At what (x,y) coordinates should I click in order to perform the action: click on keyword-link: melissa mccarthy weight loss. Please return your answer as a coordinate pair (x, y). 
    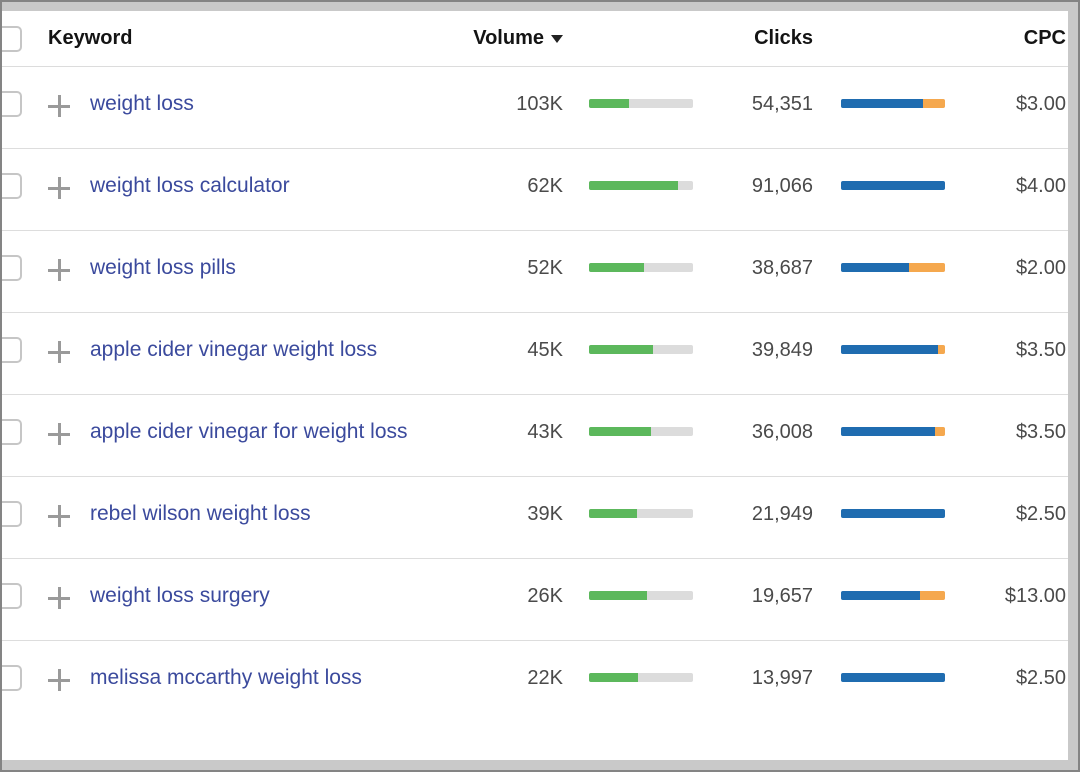
    Looking at the image, I should click on (226, 677).